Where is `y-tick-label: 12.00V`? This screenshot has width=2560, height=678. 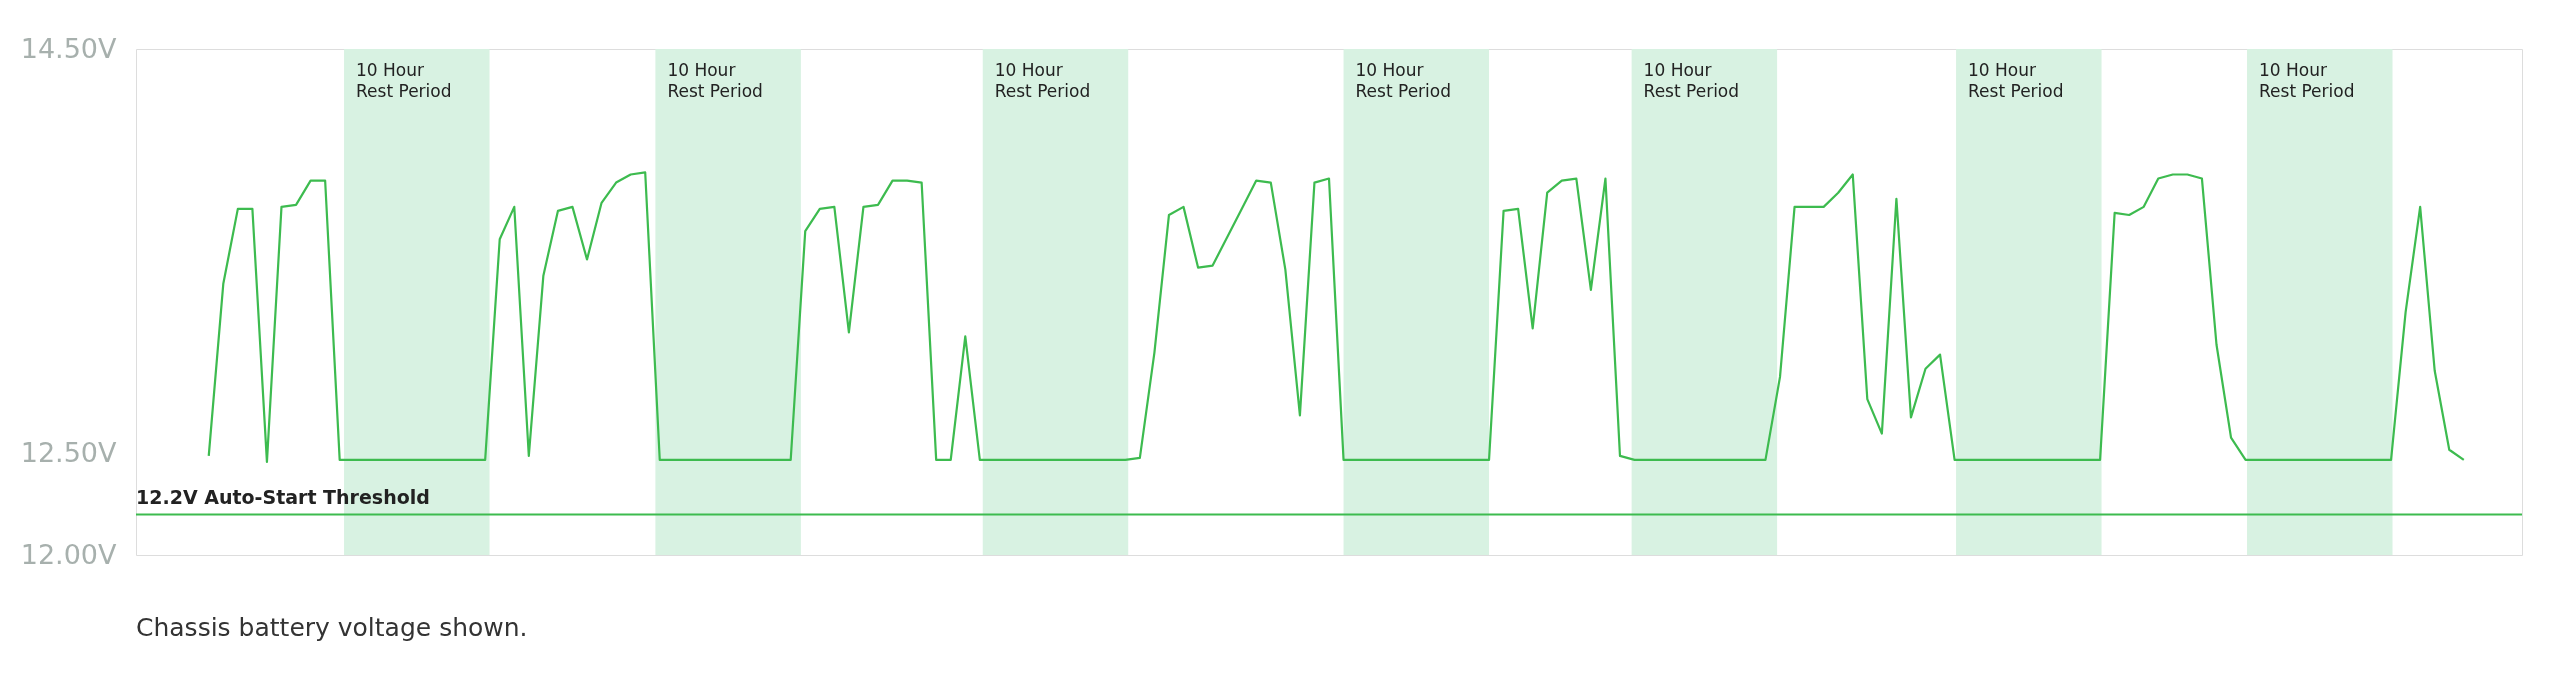
y-tick-label: 12.00V is located at coordinates (69, 554).